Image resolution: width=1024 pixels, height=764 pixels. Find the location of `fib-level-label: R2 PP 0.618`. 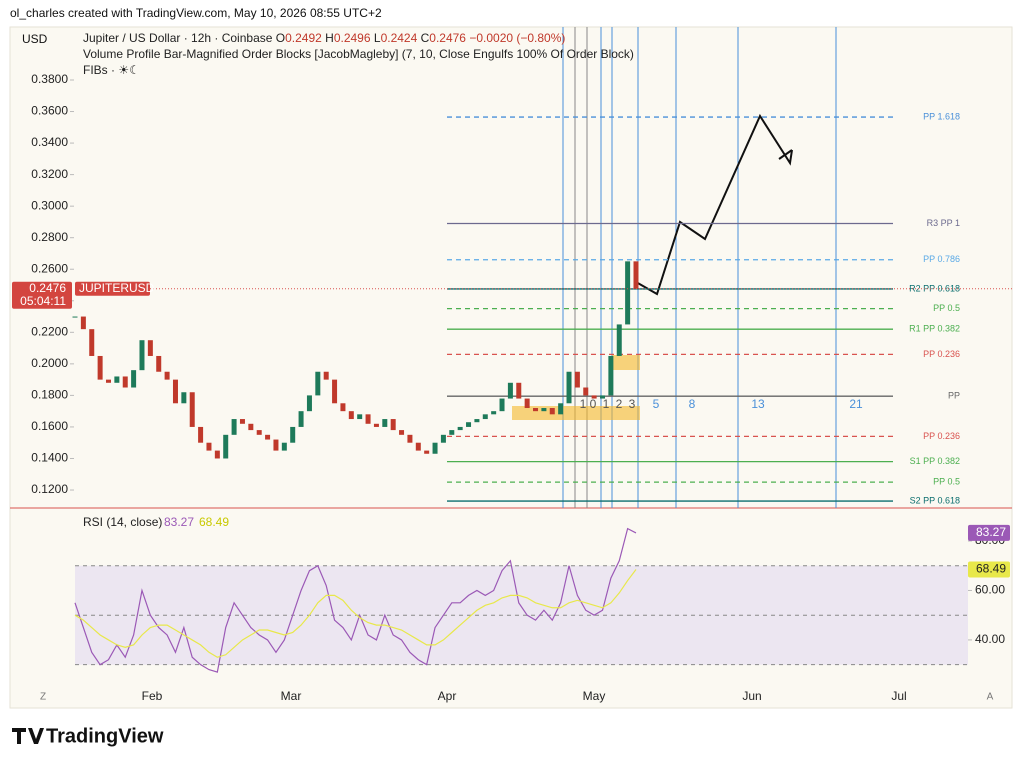

fib-level-label: R2 PP 0.618 is located at coordinates (934, 288).